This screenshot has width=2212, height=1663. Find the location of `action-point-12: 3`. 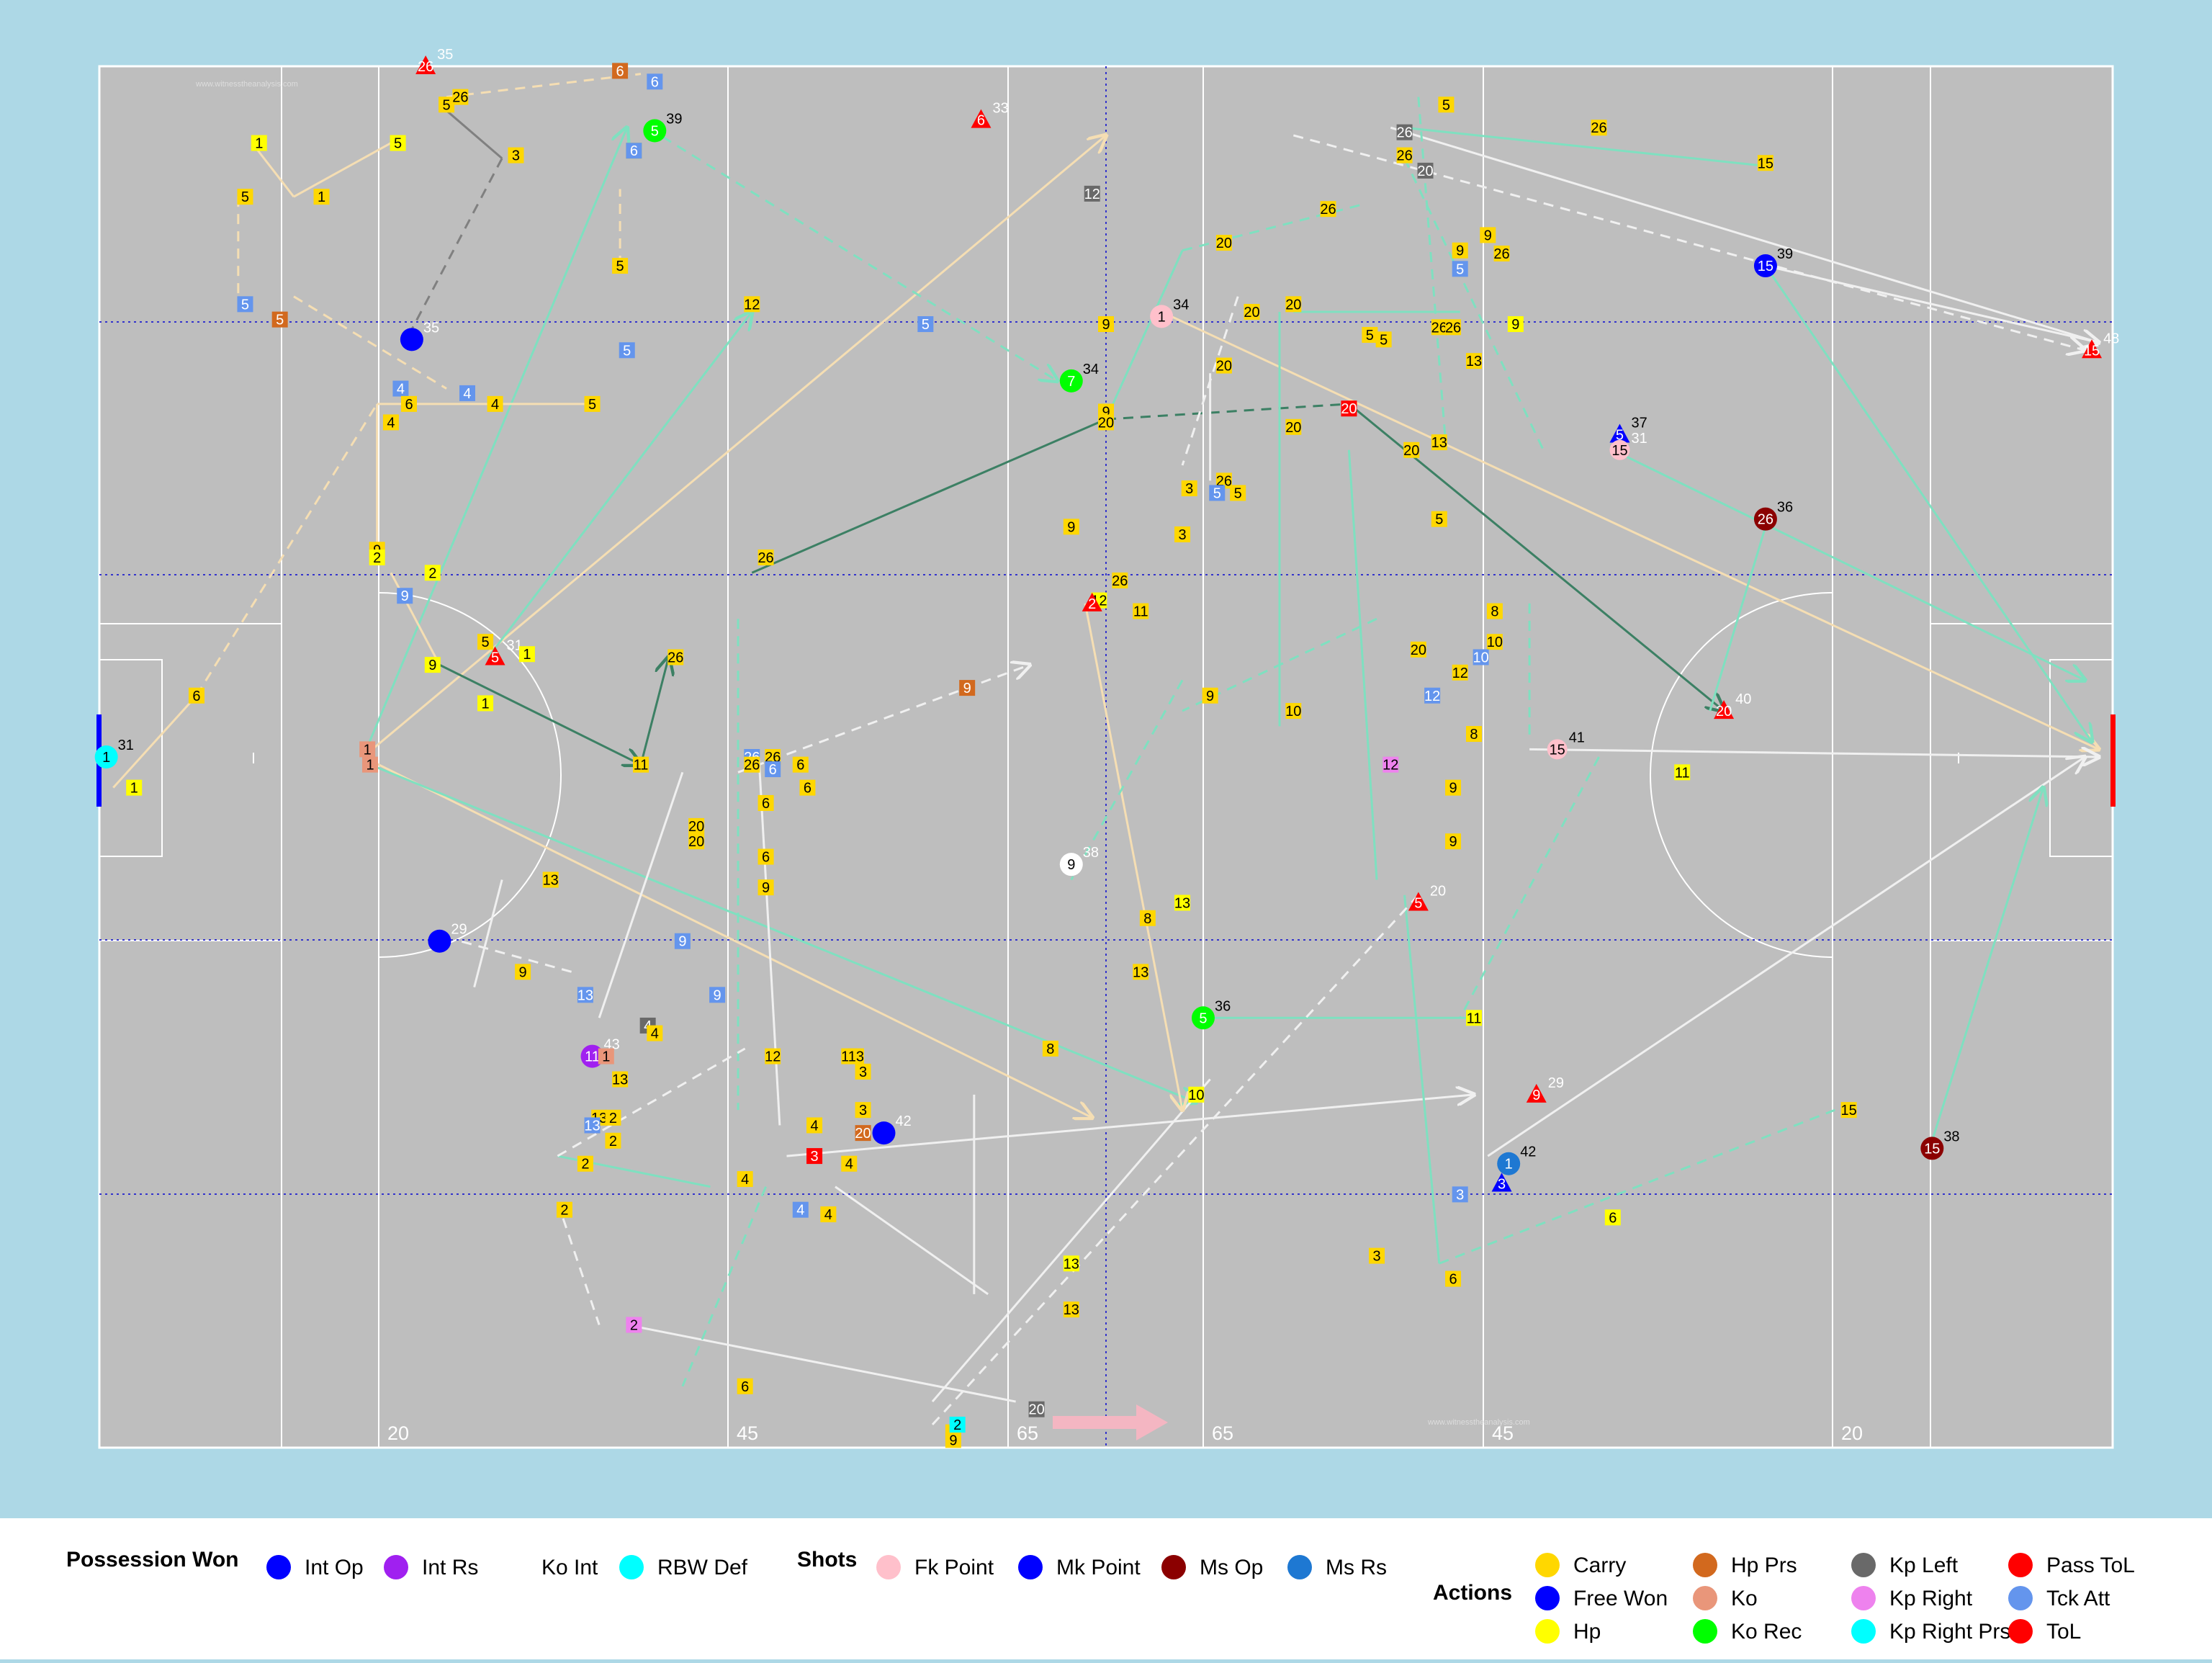

action-point-12: 3 is located at coordinates (516, 155).